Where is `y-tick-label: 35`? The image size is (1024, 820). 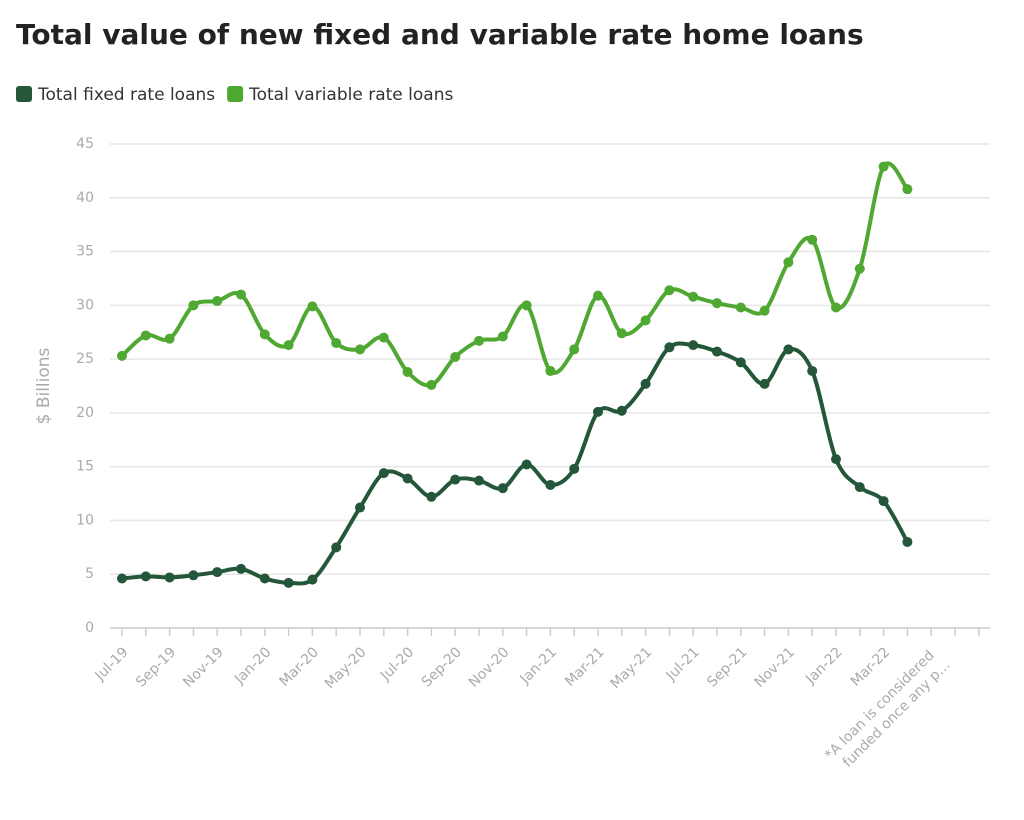 y-tick-label: 35 is located at coordinates (85, 252).